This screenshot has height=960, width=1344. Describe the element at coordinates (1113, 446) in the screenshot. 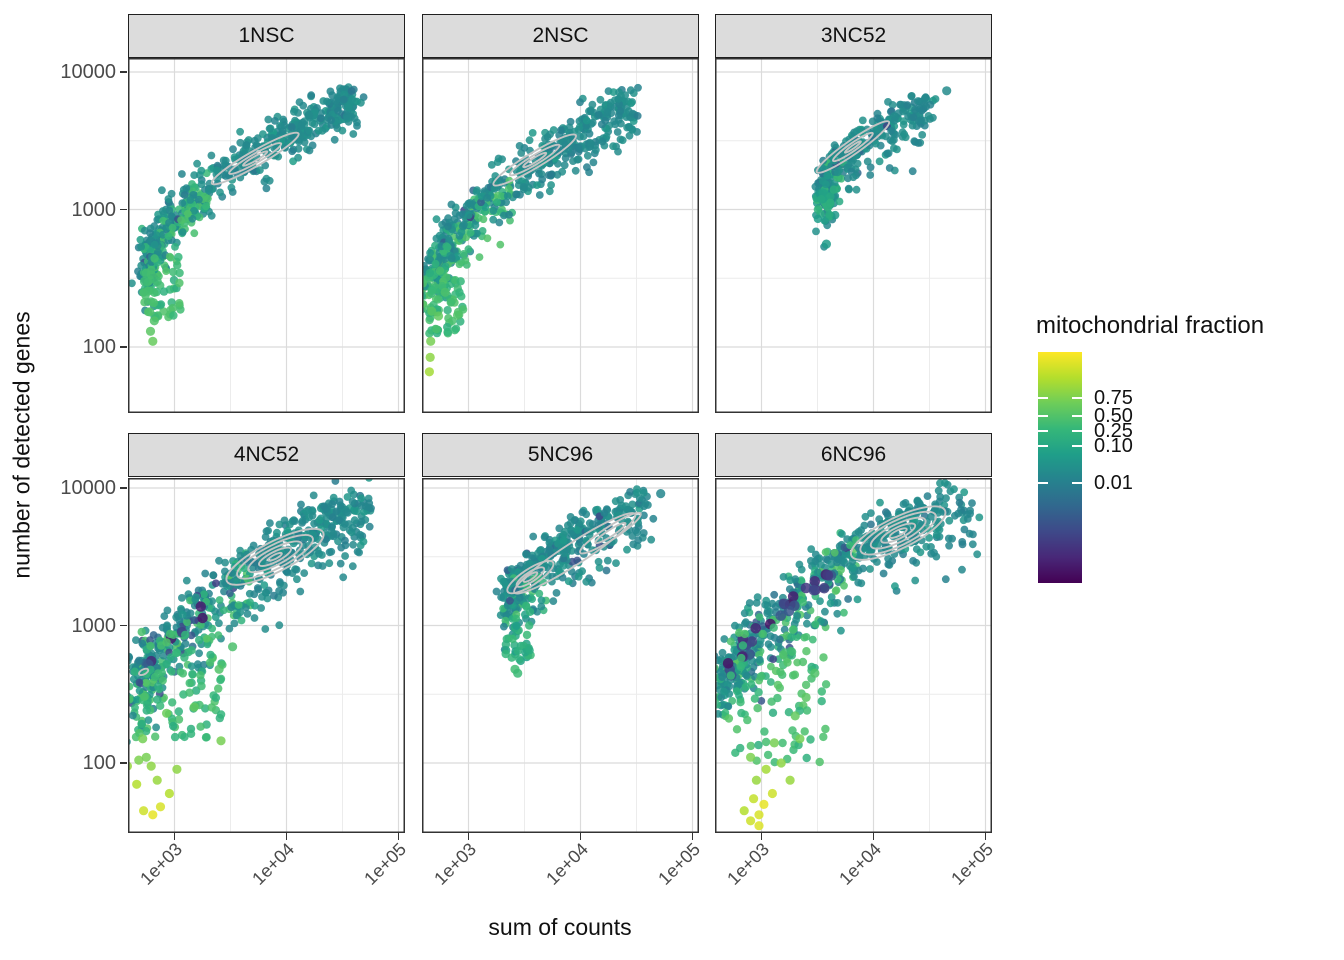

I see `legend-tick-label: 0.10` at that location.